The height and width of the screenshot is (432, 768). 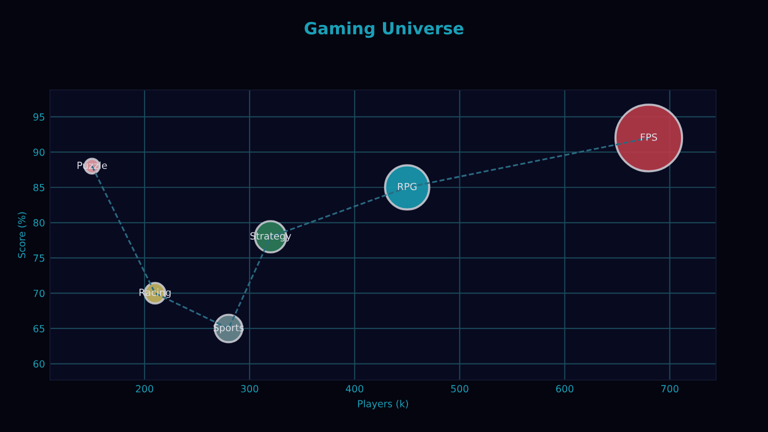 I want to click on annotation: FPS, so click(x=649, y=137).